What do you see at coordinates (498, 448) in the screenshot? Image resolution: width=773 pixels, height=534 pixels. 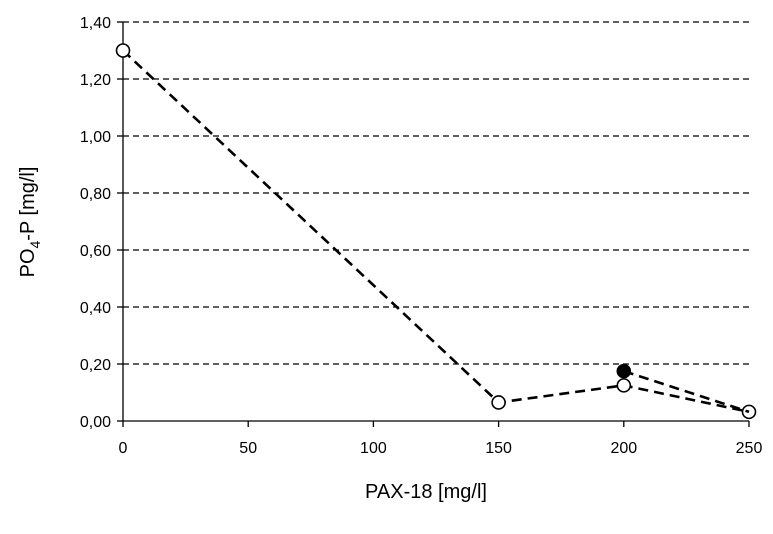 I see `x-tick-label-3: 150` at bounding box center [498, 448].